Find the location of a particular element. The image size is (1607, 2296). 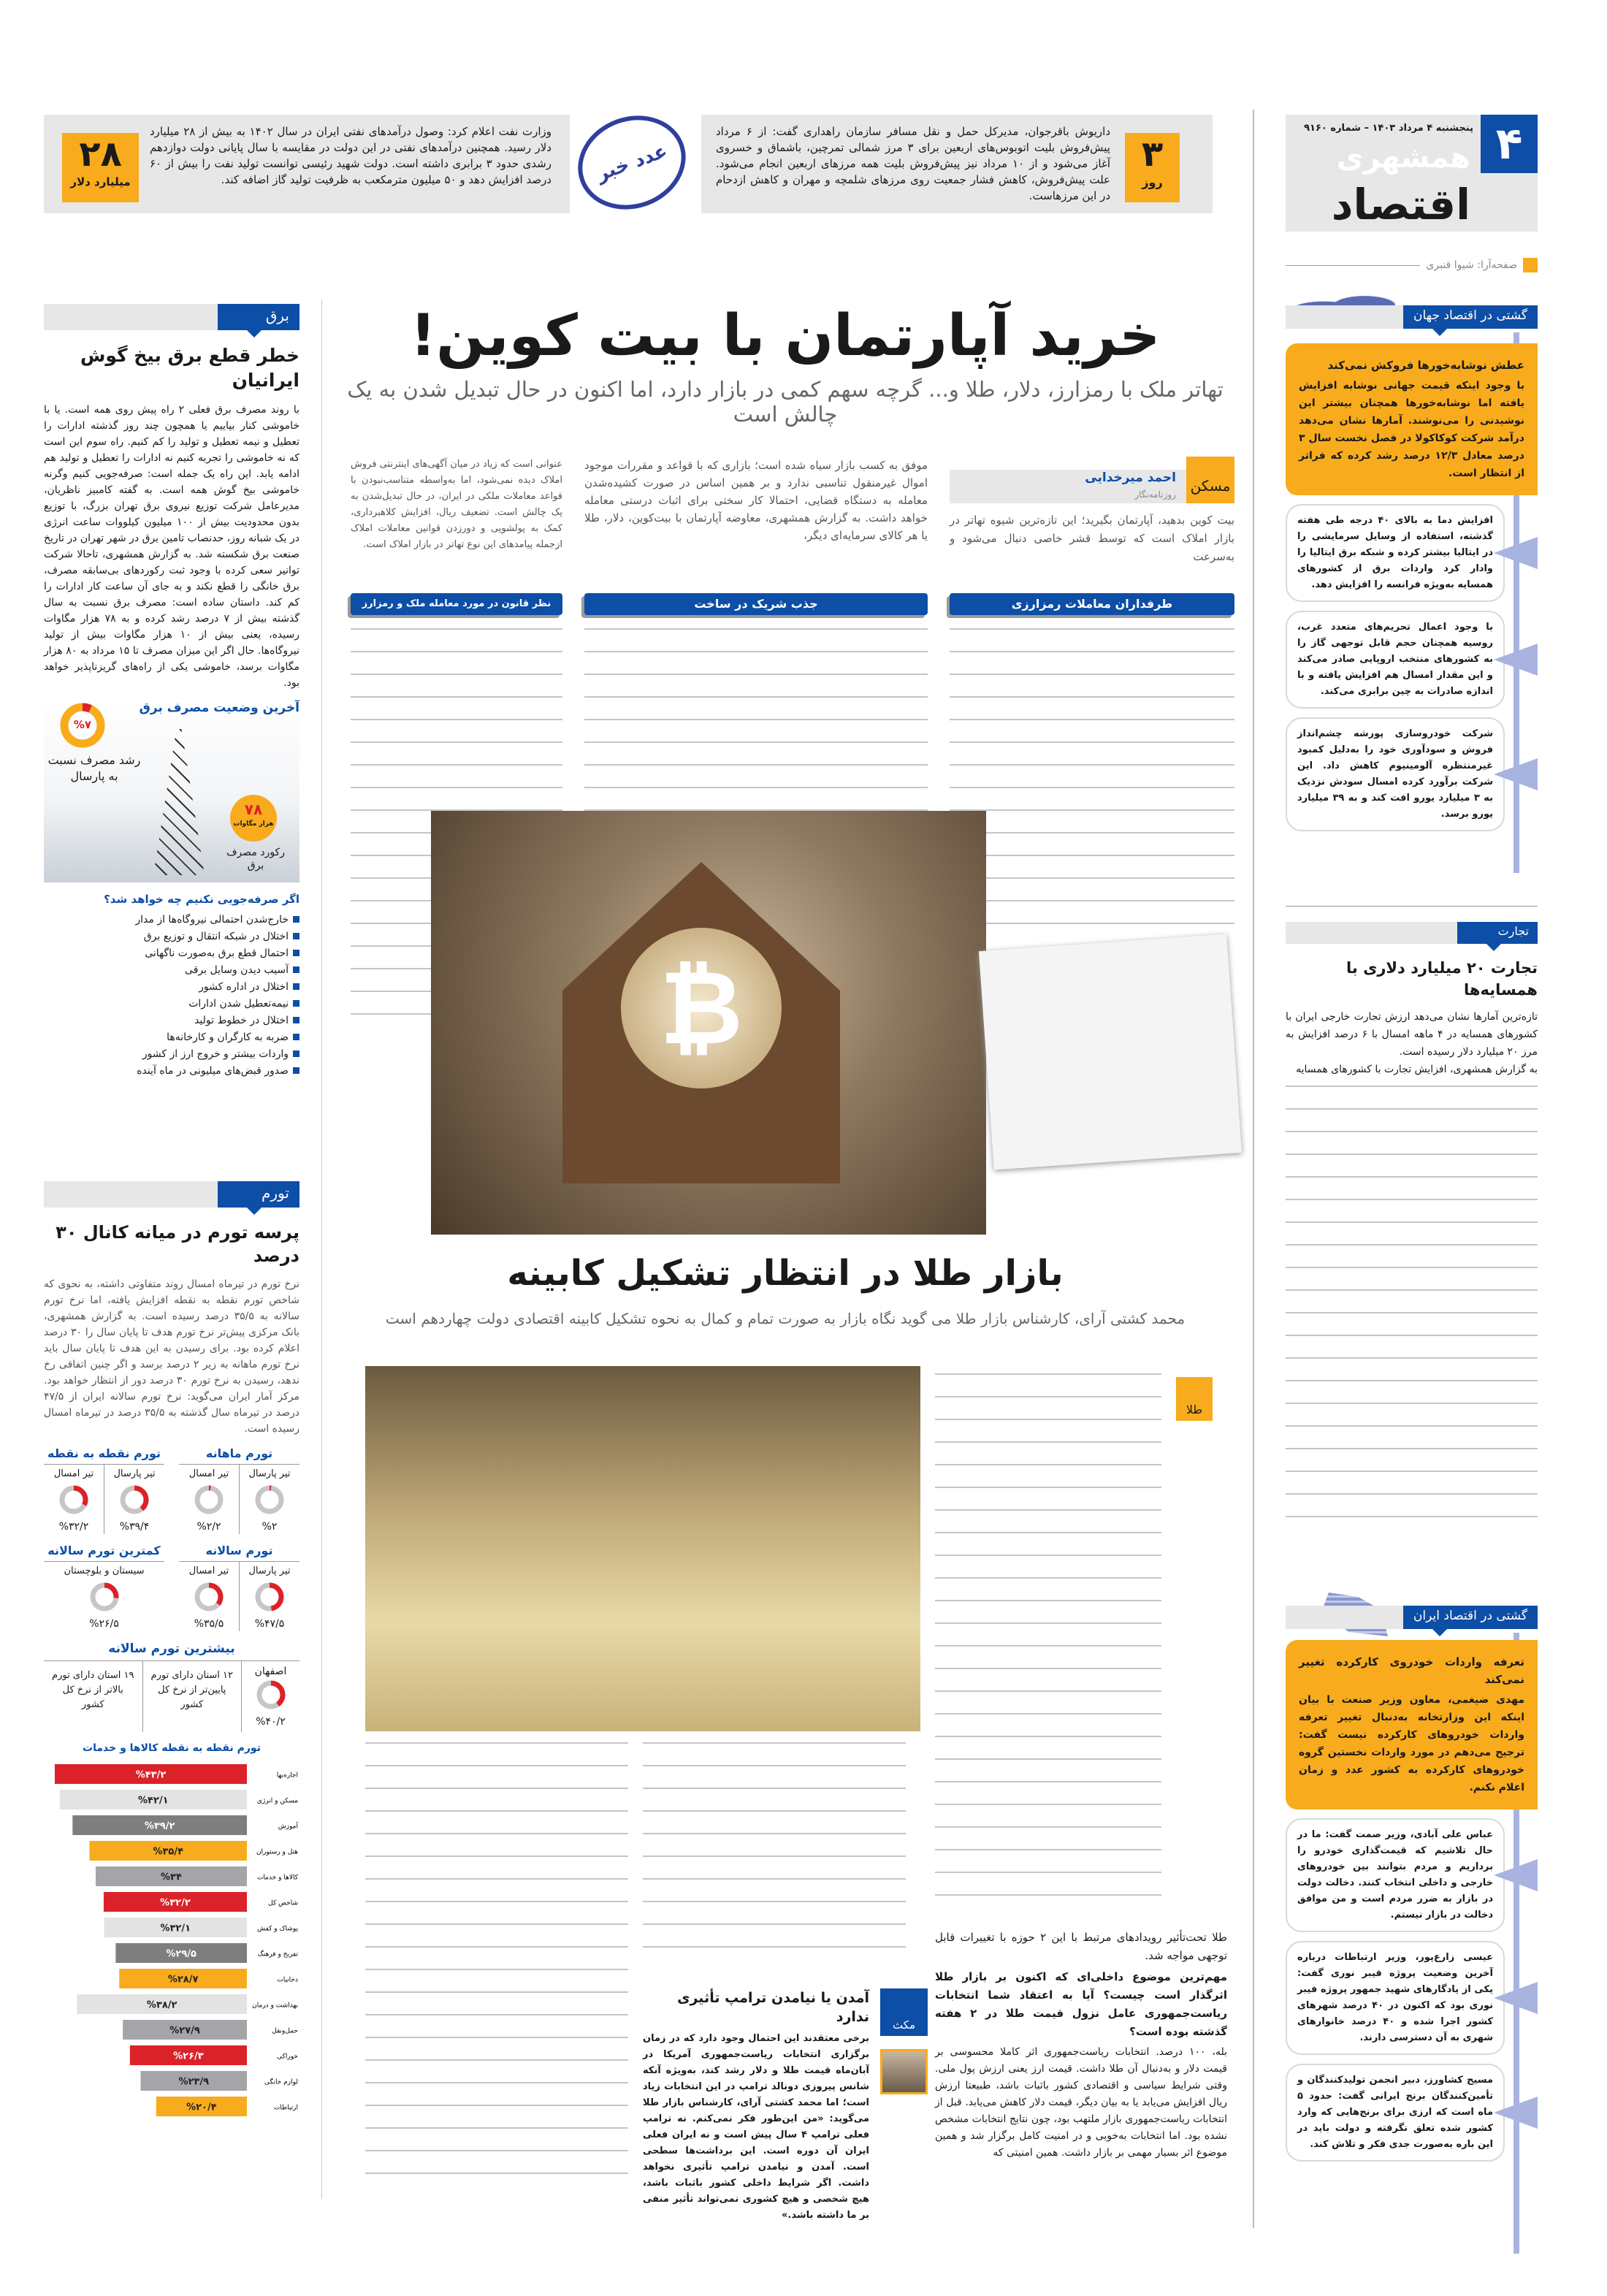

bar-value-label: %۲۸/۷ is located at coordinates (183, 1980).